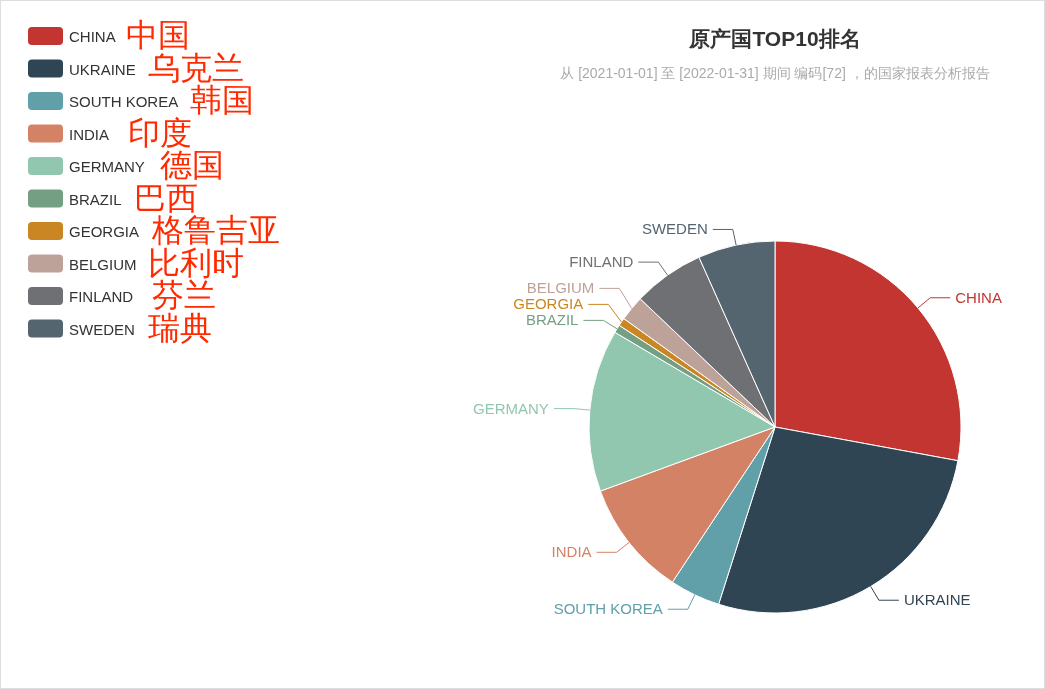  I want to click on slice-label: SOUTH KOREA, so click(608, 609).